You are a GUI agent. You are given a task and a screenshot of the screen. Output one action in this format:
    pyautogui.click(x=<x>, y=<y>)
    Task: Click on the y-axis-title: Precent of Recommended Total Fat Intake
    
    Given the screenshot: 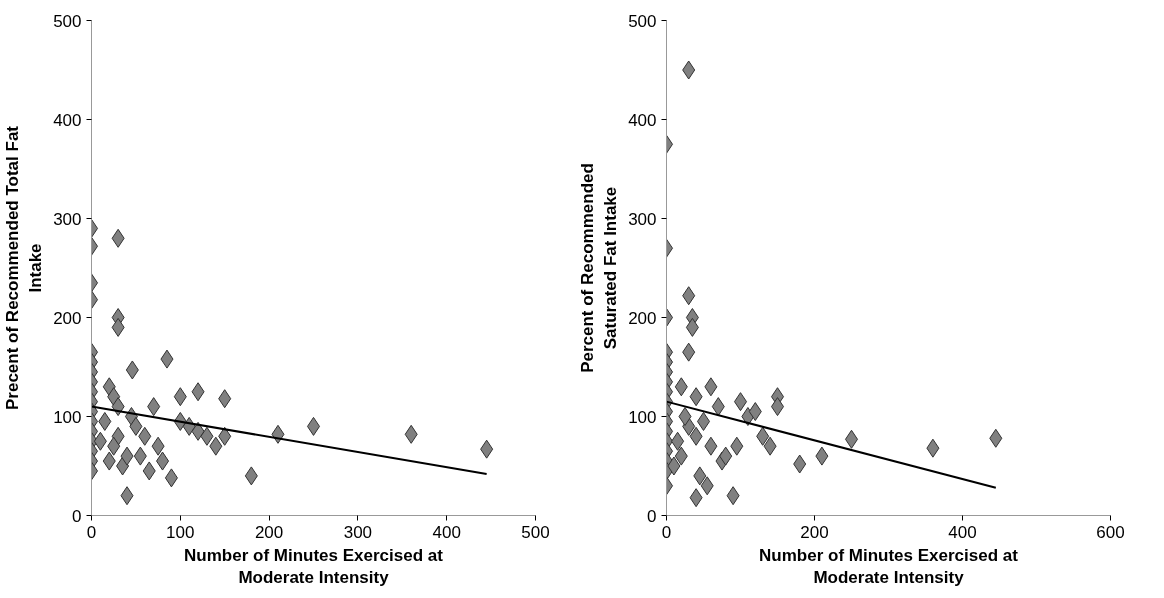 What is the action you would take?
    pyautogui.click(x=24, y=268)
    